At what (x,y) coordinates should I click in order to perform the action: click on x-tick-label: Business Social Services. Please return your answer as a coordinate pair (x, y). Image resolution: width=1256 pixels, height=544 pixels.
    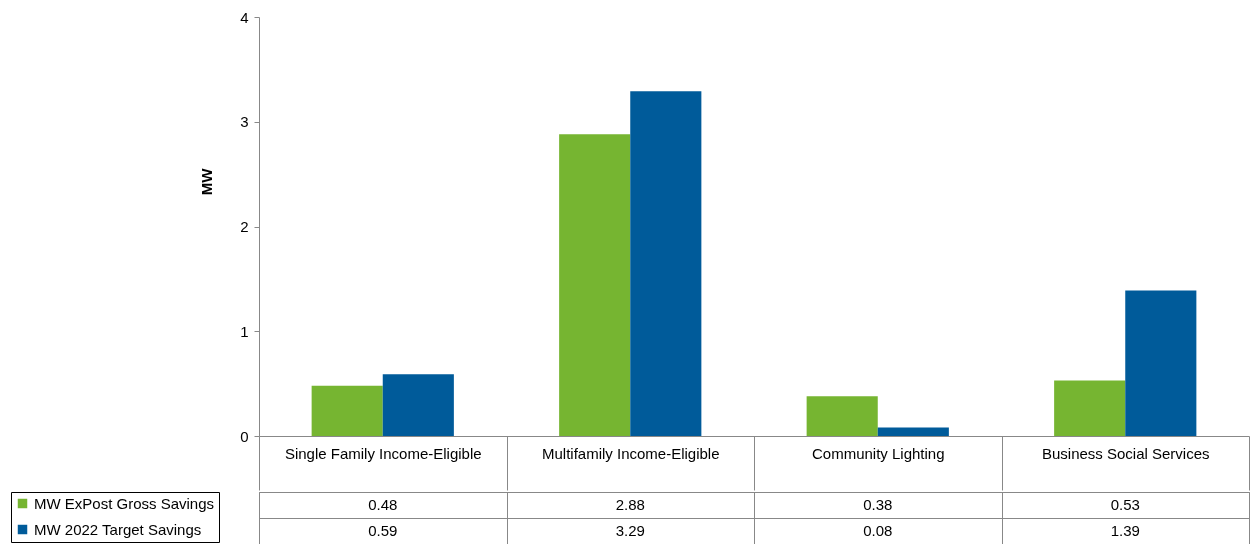
    Looking at the image, I should click on (1125, 453).